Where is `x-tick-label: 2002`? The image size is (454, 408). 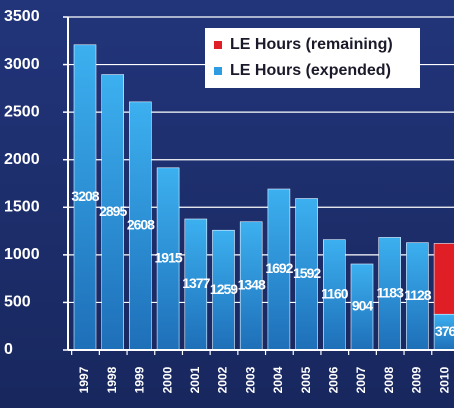 x-tick-label: 2002 is located at coordinates (223, 379).